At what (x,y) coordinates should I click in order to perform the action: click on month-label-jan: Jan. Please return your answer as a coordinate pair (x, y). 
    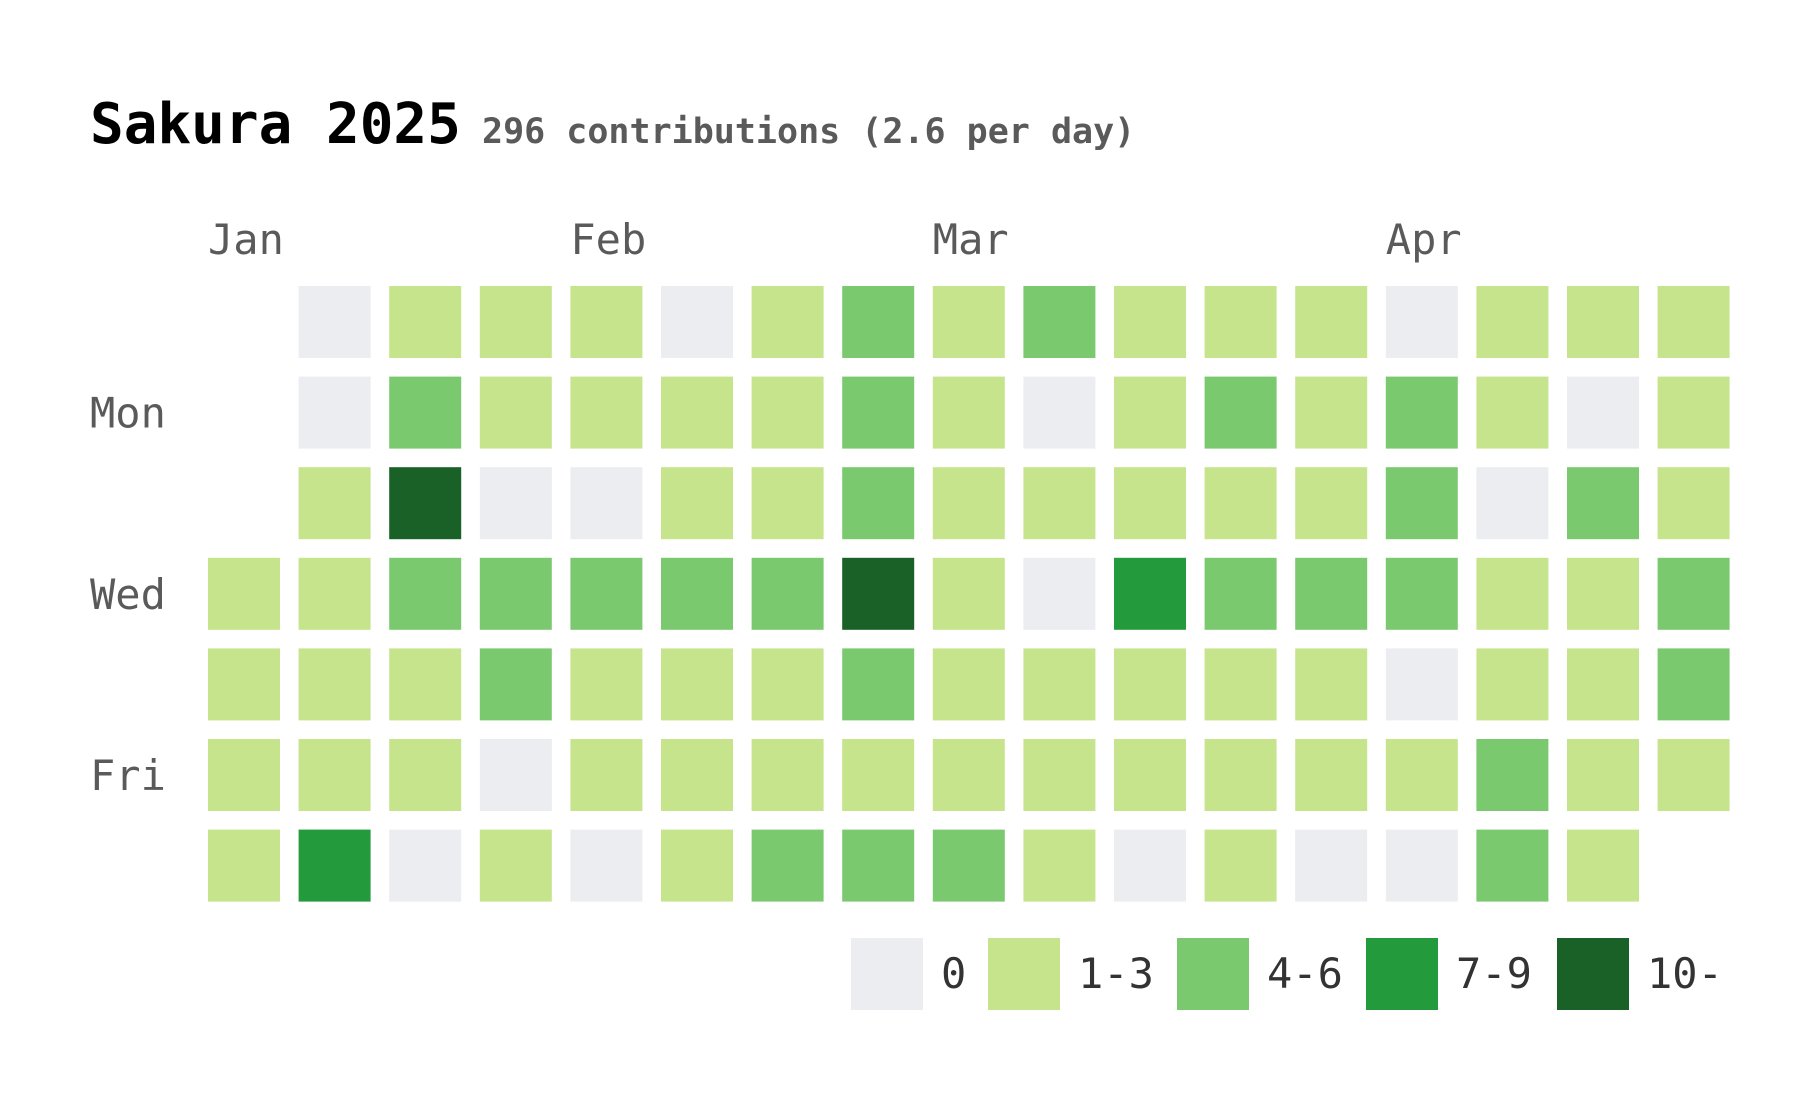
    Looking at the image, I should click on (246, 239).